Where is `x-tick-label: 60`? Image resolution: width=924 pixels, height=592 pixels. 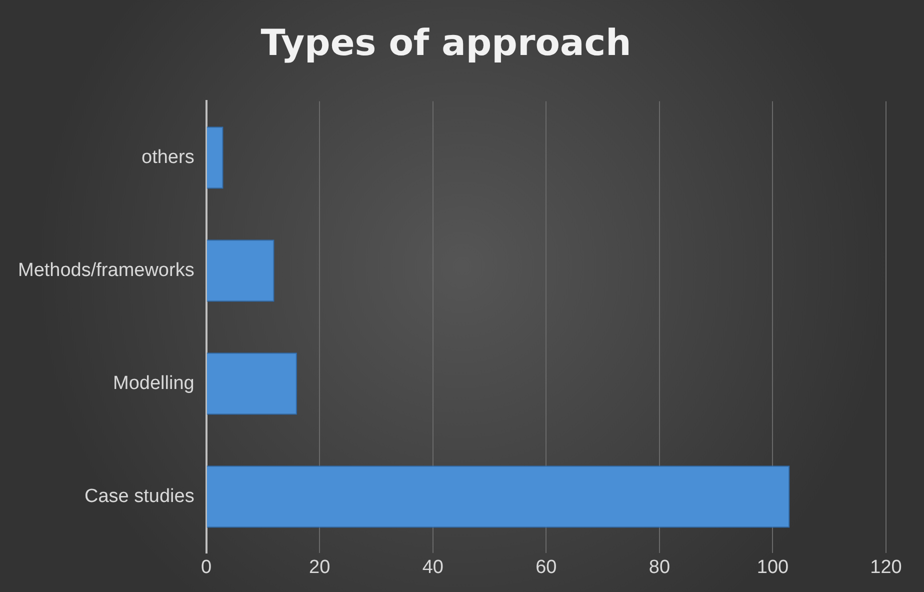
x-tick-label: 60 is located at coordinates (546, 567).